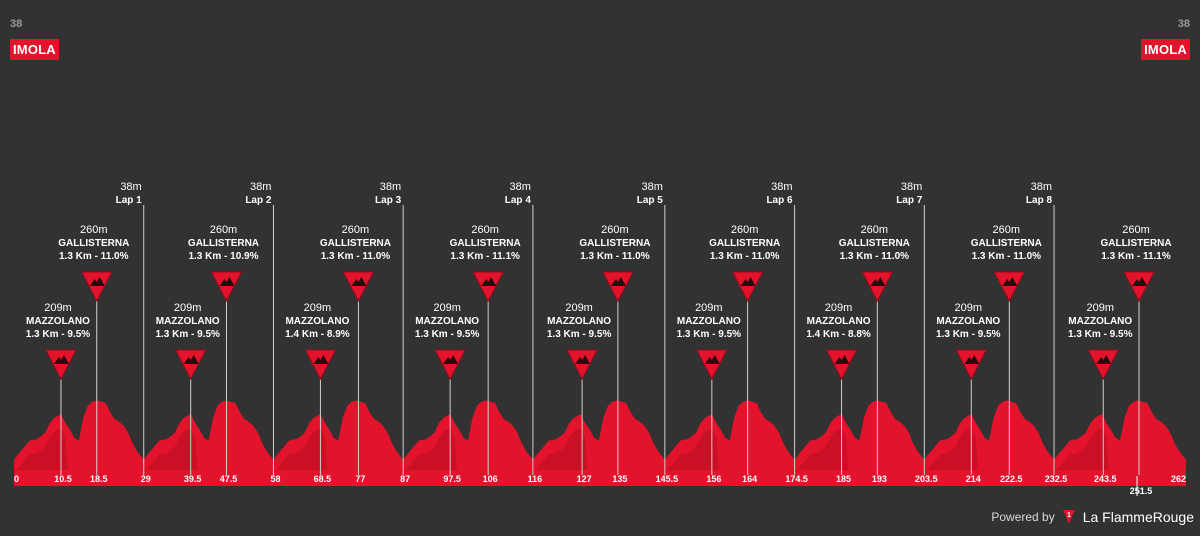 This screenshot has width=1200, height=536. Describe the element at coordinates (323, 479) in the screenshot. I see `km-tick-7: 68.5` at that location.